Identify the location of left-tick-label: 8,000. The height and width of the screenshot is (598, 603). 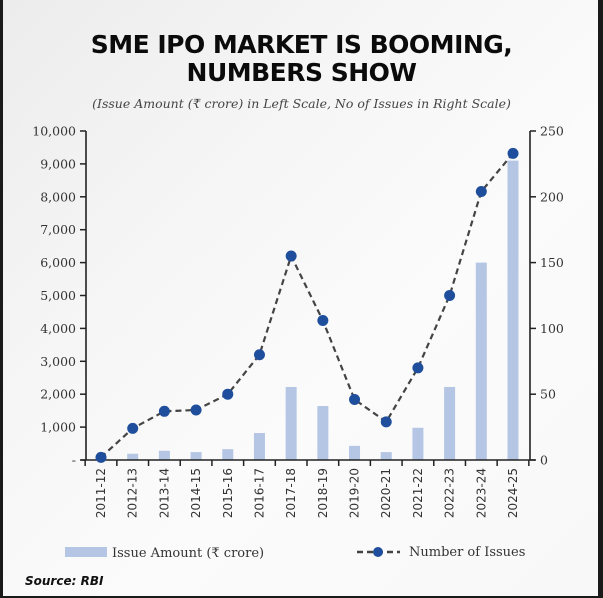
(58, 196).